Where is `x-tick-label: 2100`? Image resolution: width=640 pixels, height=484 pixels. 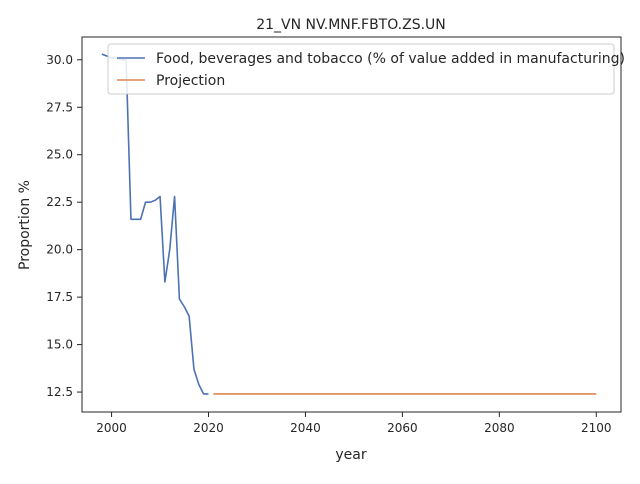 x-tick-label: 2100 is located at coordinates (596, 428).